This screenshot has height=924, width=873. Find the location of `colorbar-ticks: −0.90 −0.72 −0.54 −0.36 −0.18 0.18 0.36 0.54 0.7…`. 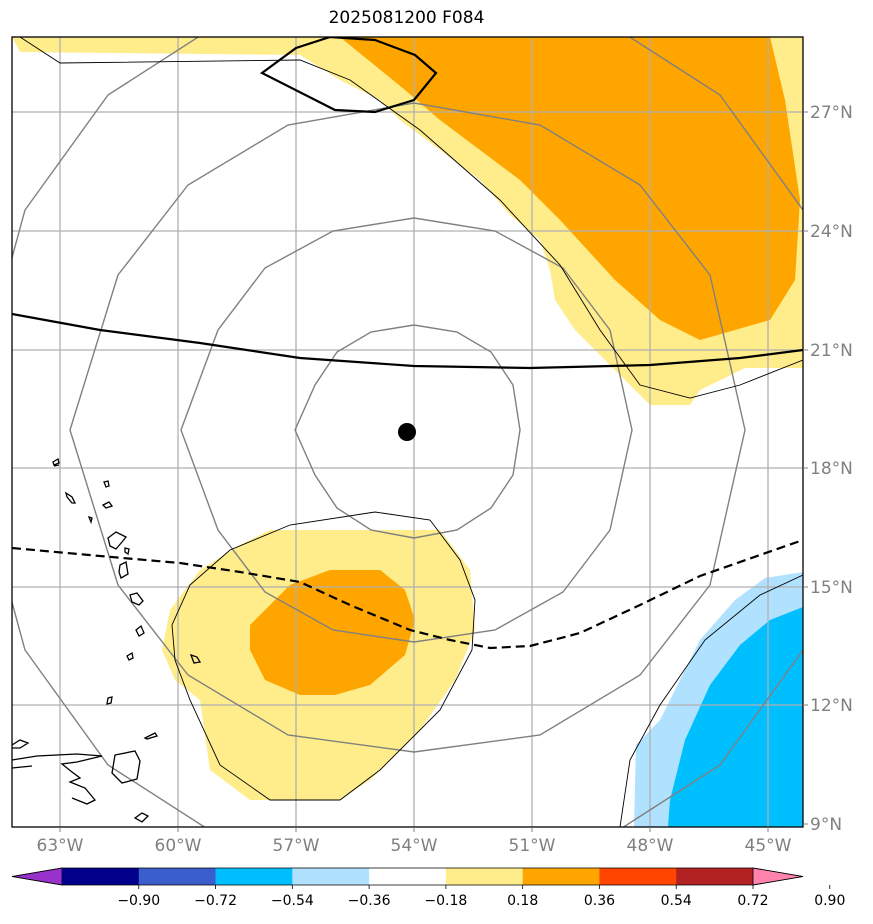

colorbar-ticks: −0.90 −0.72 −0.54 −0.36 −0.18 0.18 0.36 0.54 0.7… is located at coordinates (481, 897).